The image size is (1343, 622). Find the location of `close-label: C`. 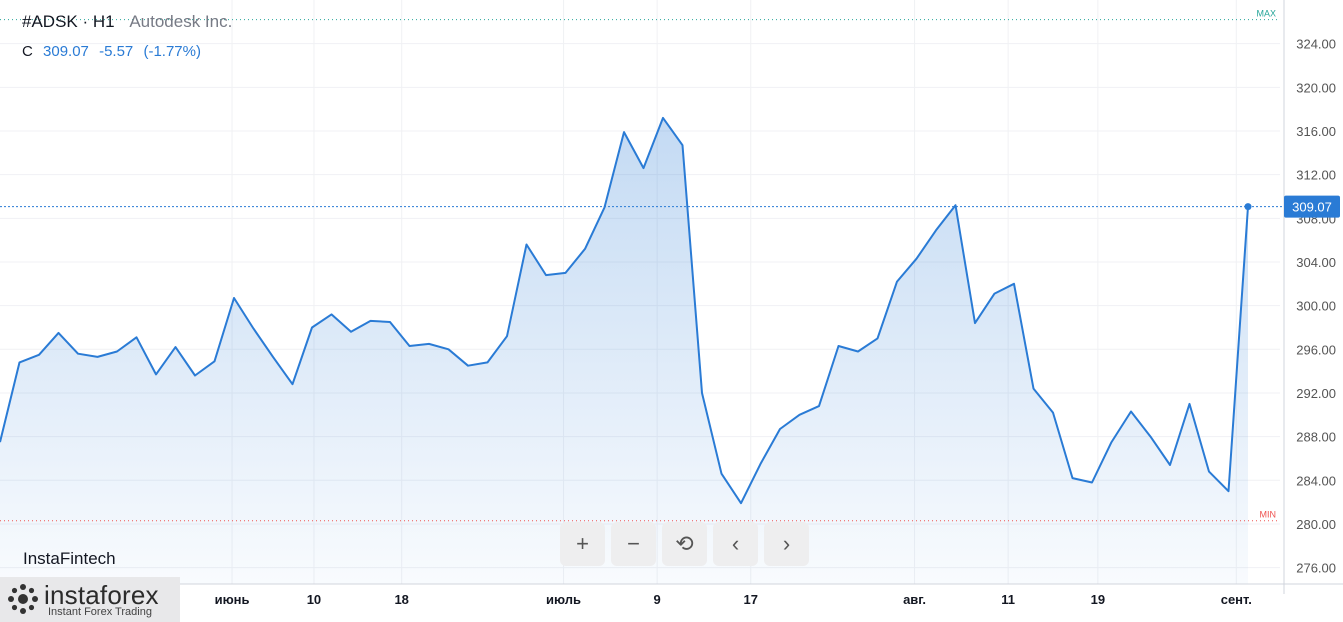

close-label: C is located at coordinates (27, 51).